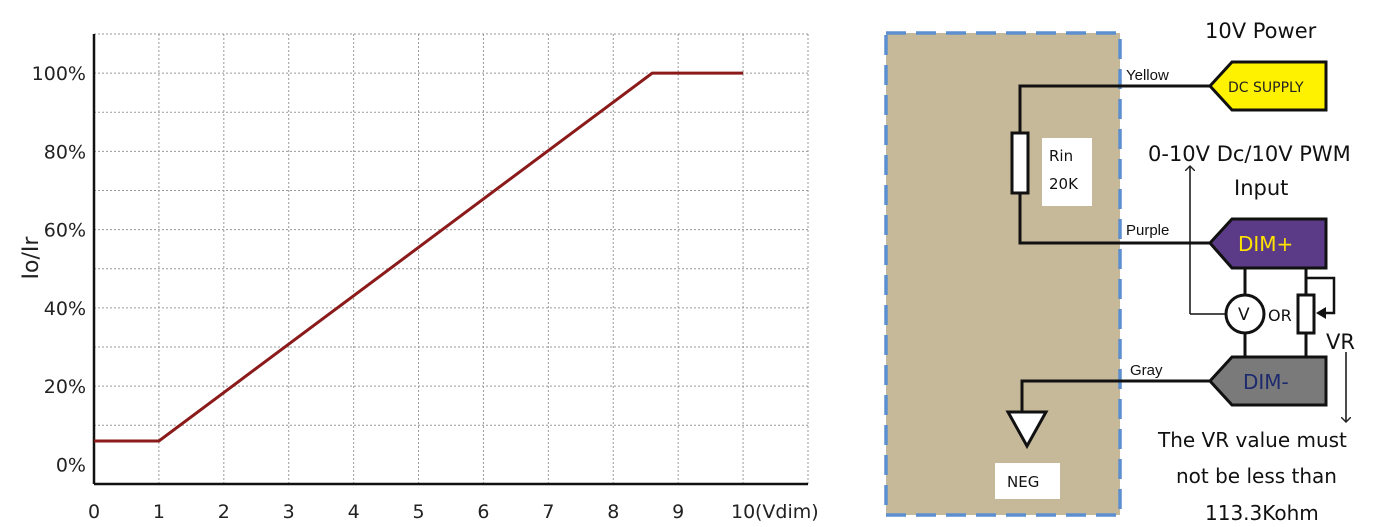 This screenshot has height=527, width=1388. What do you see at coordinates (1321, 313) in the screenshot?
I see `vr-wiper-arrow` at bounding box center [1321, 313].